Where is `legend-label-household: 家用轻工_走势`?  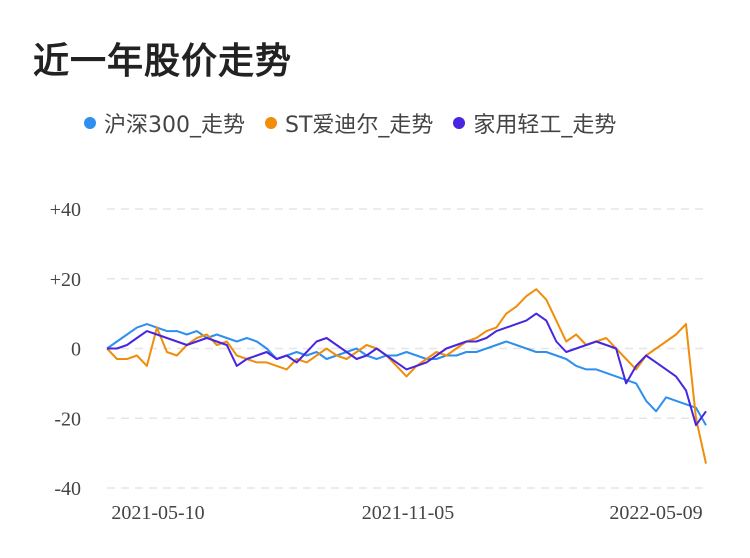 legend-label-household: 家用轻工_走势 is located at coordinates (545, 125).